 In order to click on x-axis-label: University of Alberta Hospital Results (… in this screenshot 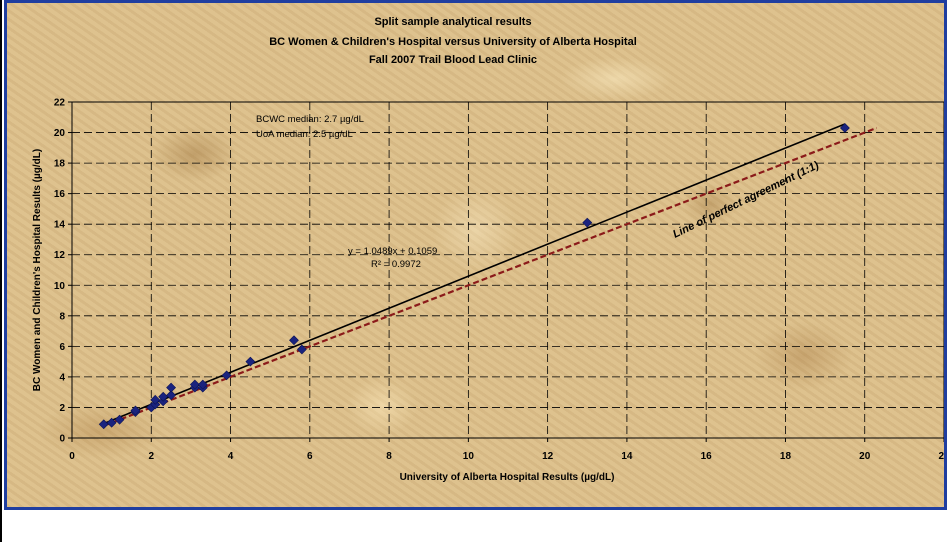, I will do `click(507, 477)`.